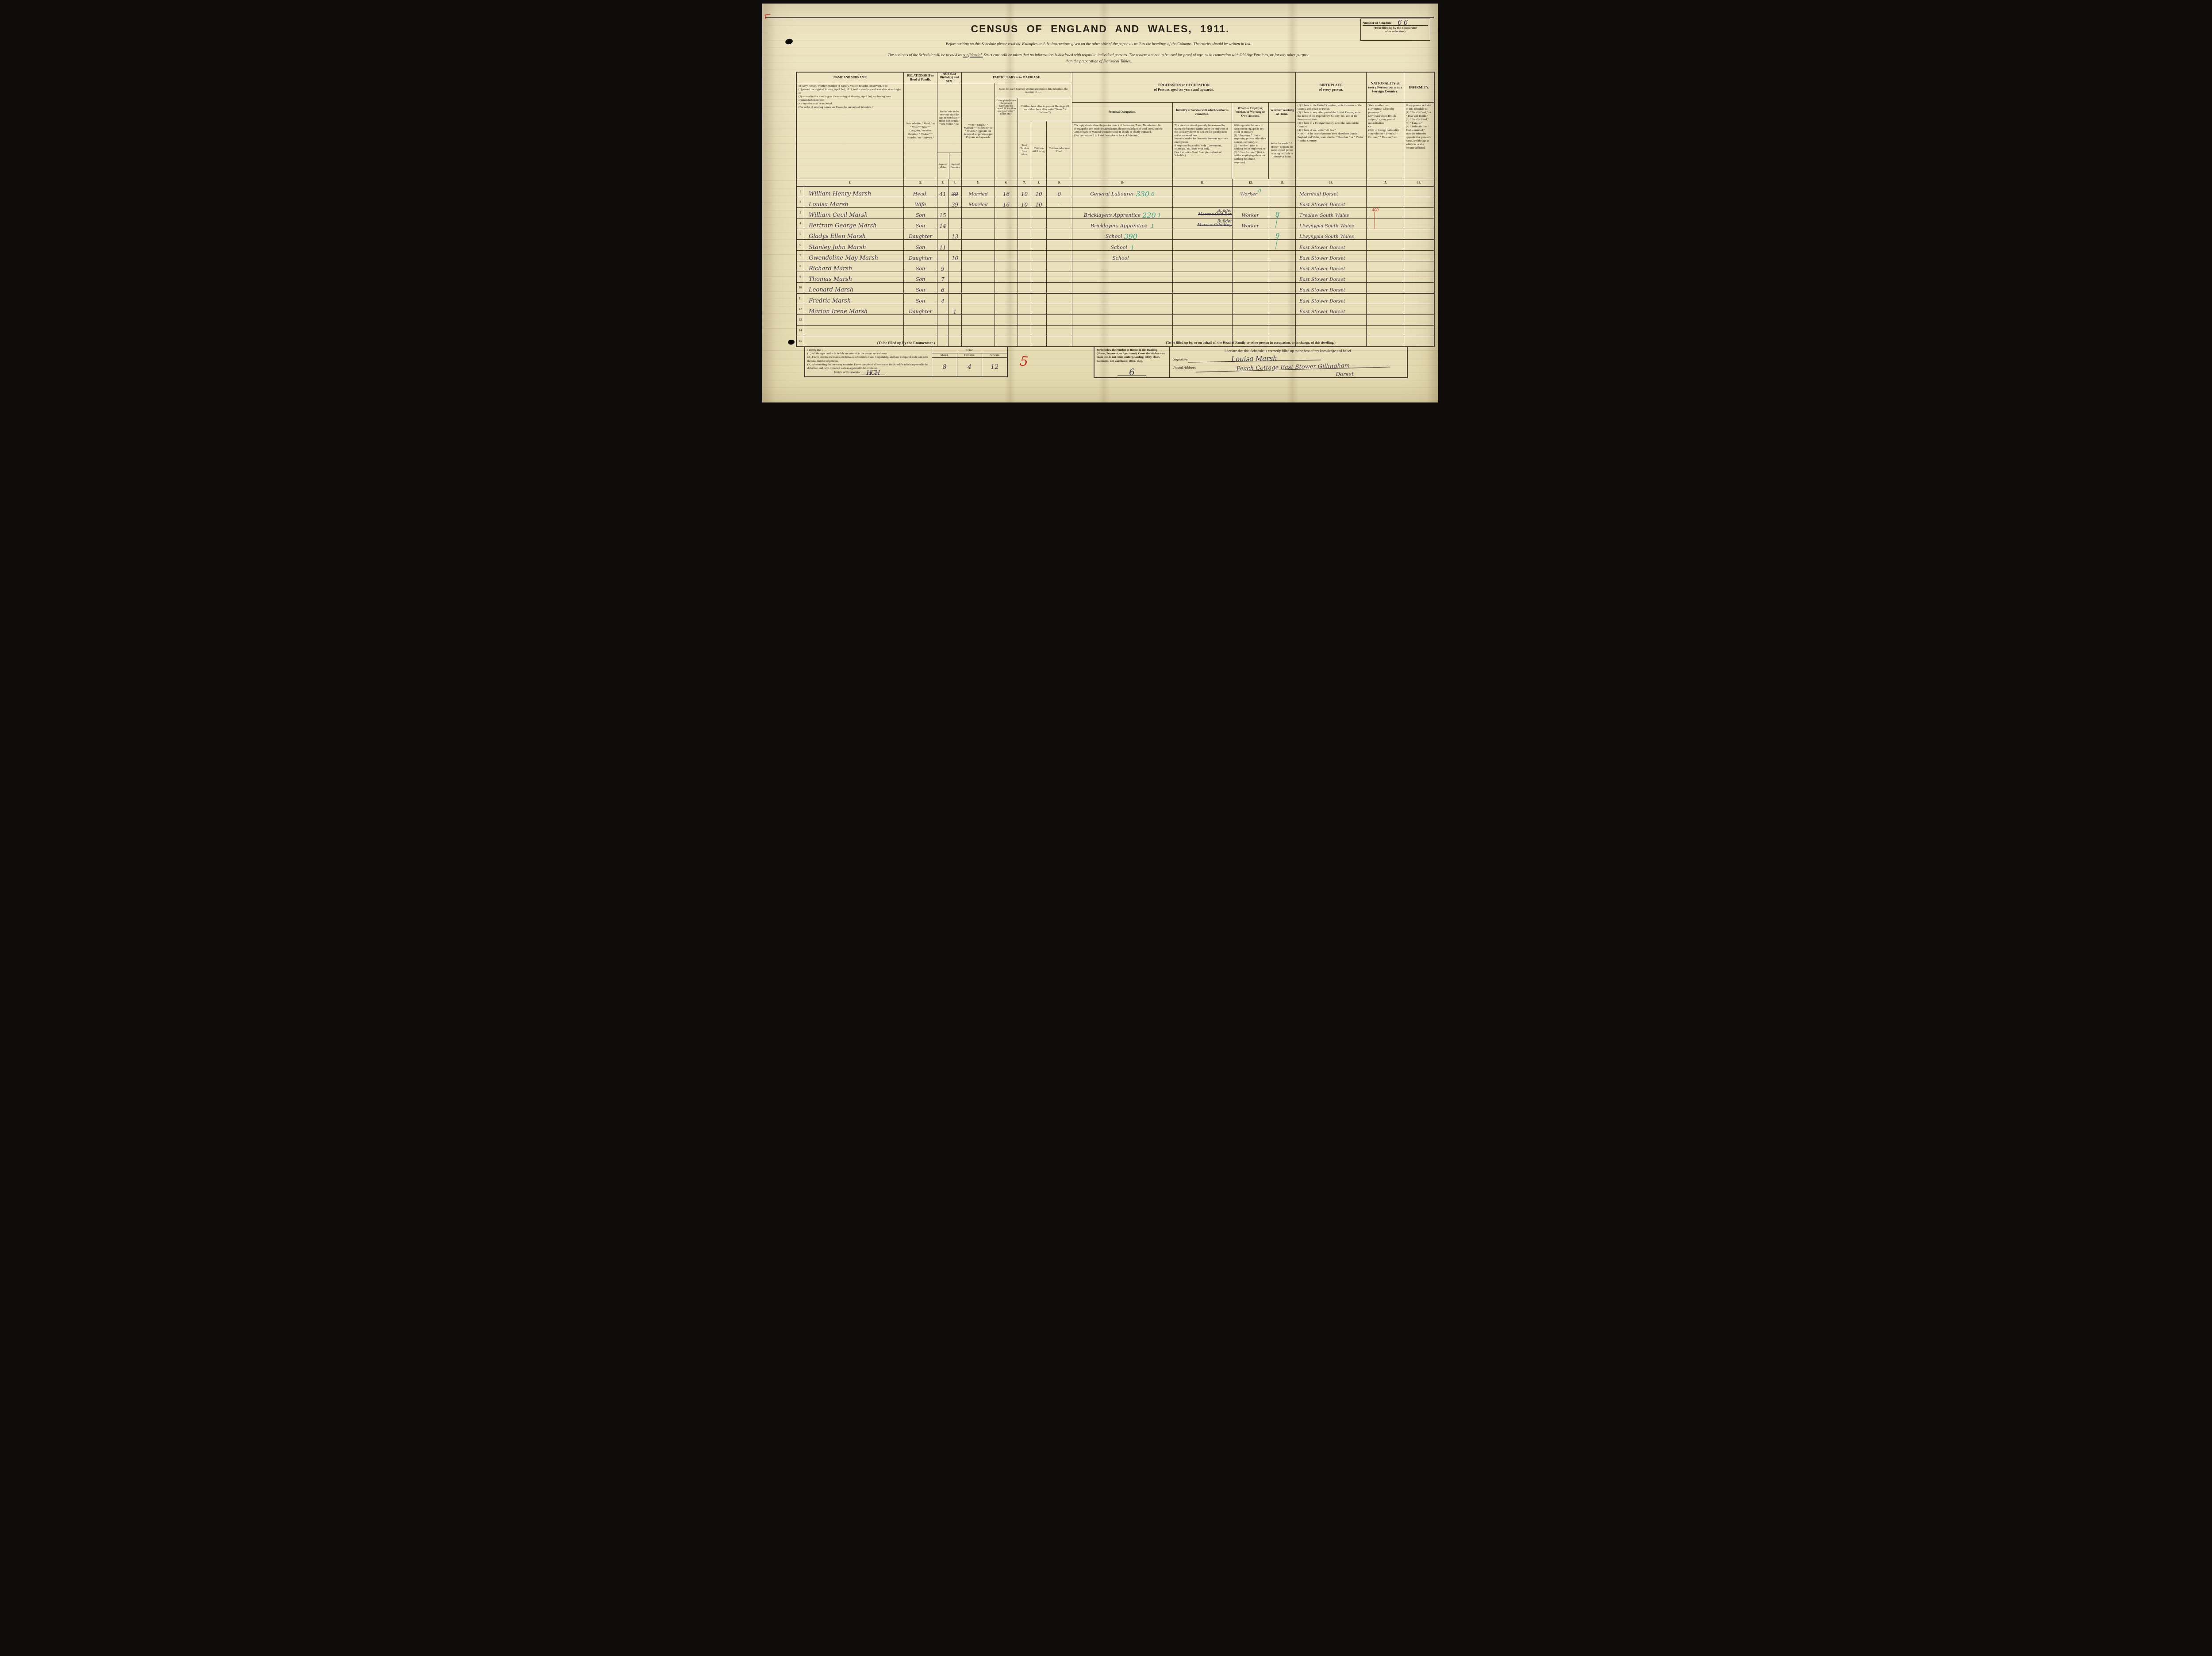 Image resolution: width=2212 pixels, height=1656 pixels. What do you see at coordinates (945, 364) in the screenshot?
I see `totals-males: Males. 8` at bounding box center [945, 364].